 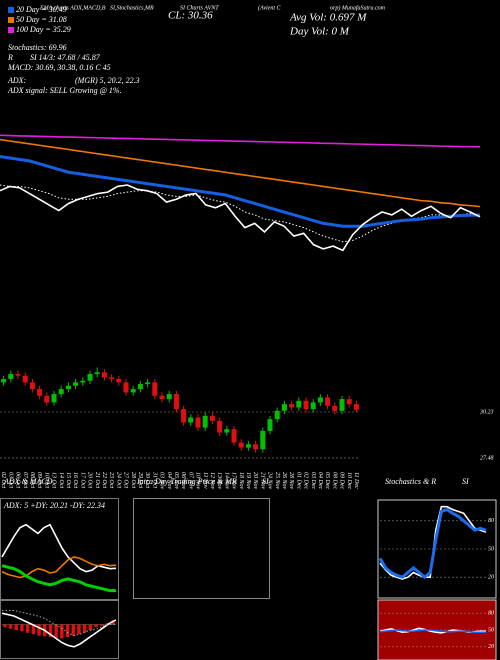 What do you see at coordinates (154, 479) in the screenshot?
I see `x-tick-label: 31 Oct` at bounding box center [154, 479].